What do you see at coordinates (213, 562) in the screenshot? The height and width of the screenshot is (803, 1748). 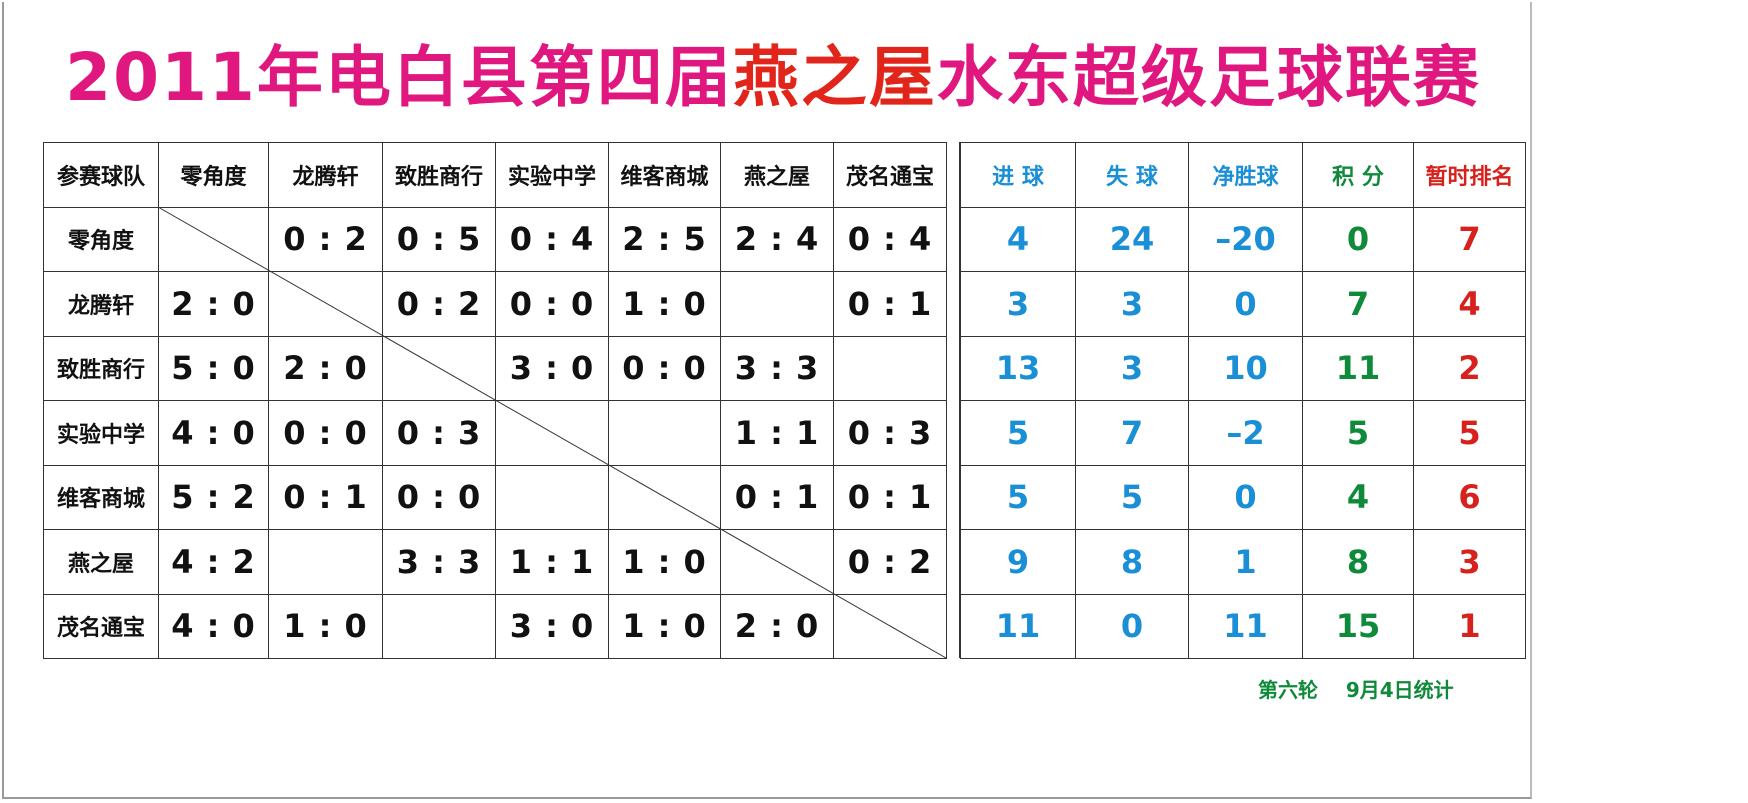 I see `score-cell: 4 : 2` at bounding box center [213, 562].